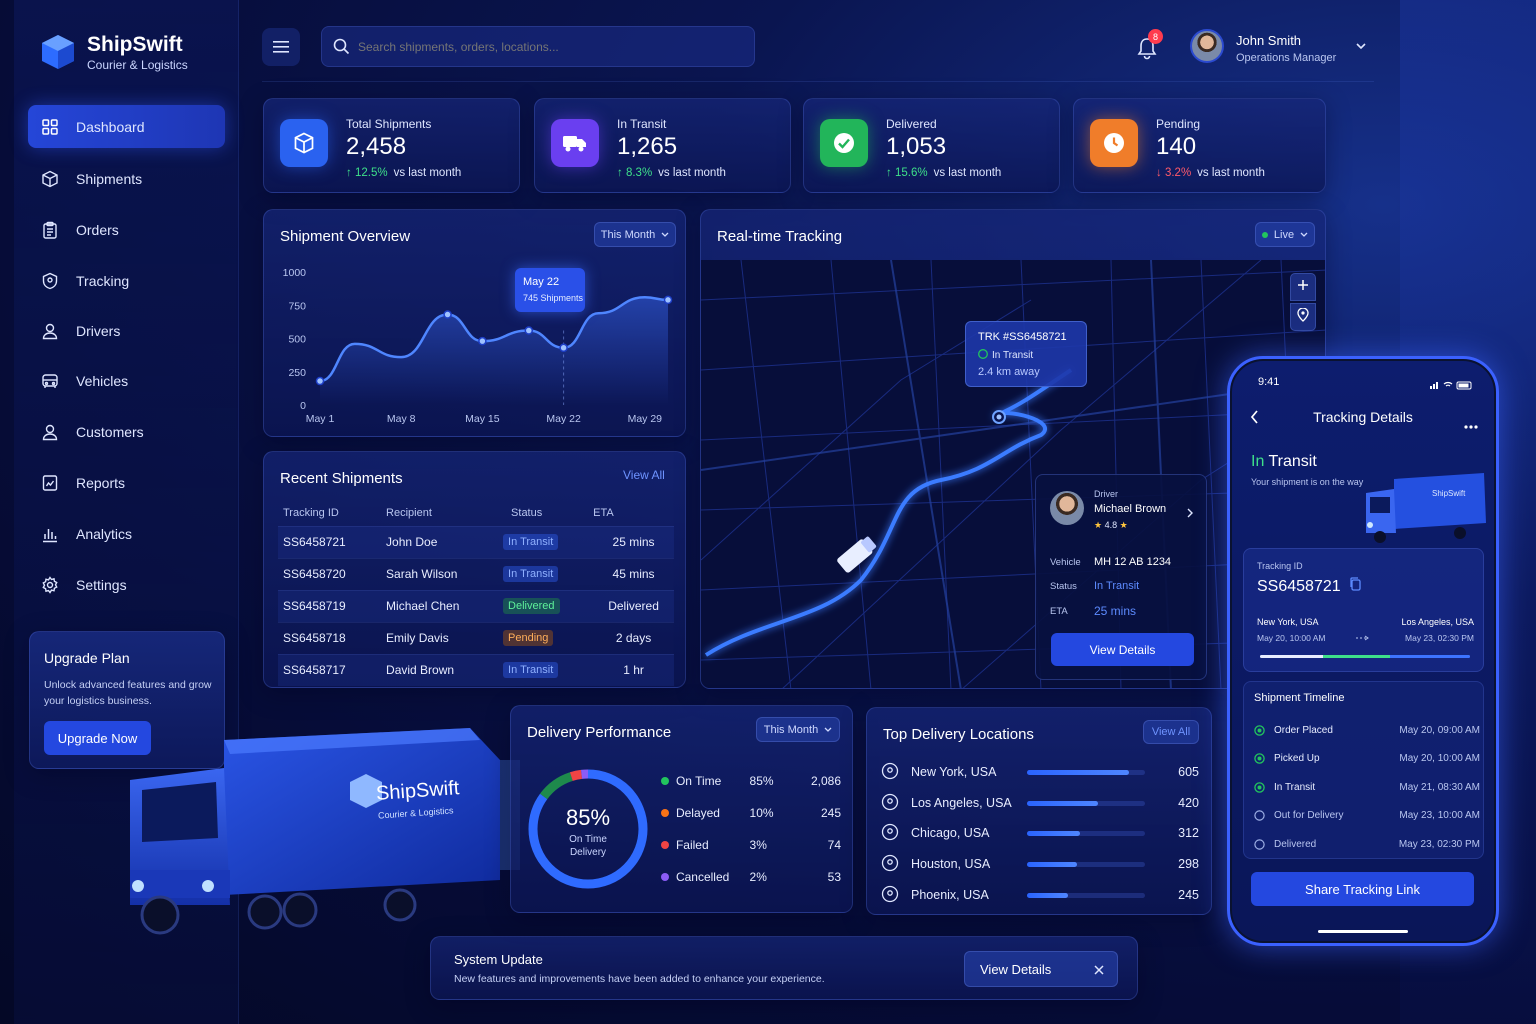 Image resolution: width=1536 pixels, height=1024 pixels. Describe the element at coordinates (548, 47) in the screenshot. I see `search-input` at that location.